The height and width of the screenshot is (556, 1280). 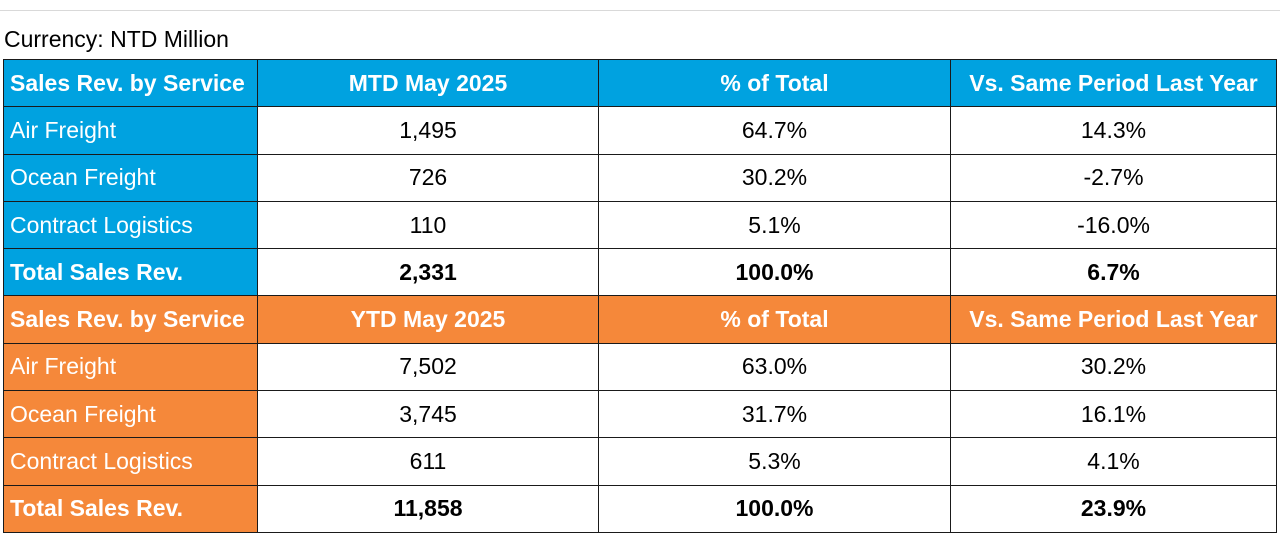 What do you see at coordinates (428, 508) in the screenshot?
I see `total-revenue-value: 11,858` at bounding box center [428, 508].